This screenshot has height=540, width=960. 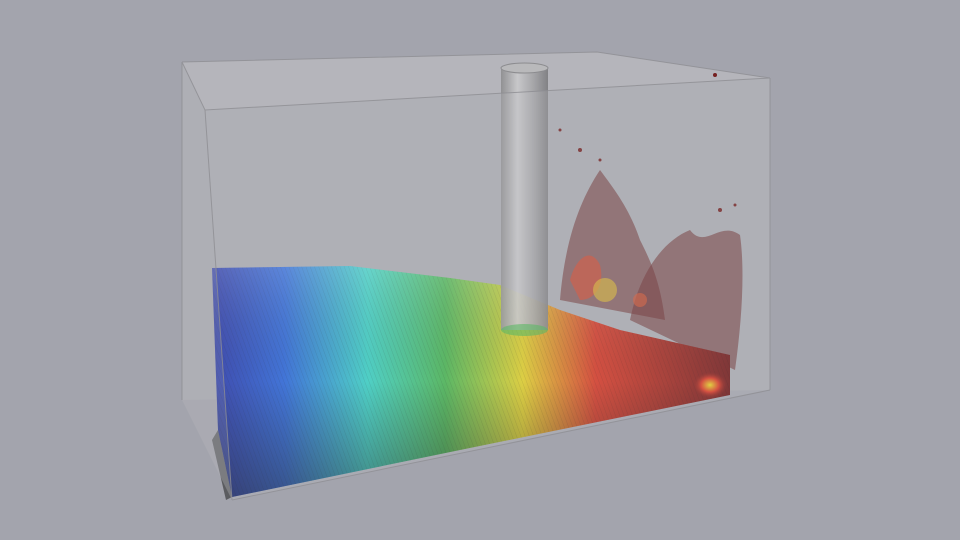 What do you see at coordinates (524, 199) in the screenshot?
I see `cylinder-obstacle` at bounding box center [524, 199].